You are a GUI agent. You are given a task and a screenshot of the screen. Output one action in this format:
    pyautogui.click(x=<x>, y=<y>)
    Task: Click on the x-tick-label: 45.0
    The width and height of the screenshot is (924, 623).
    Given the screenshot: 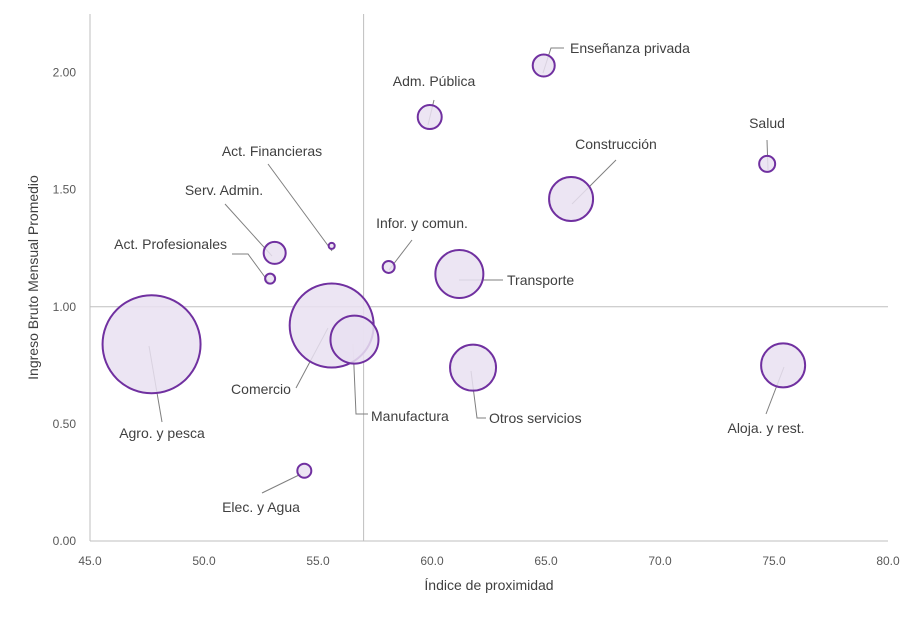 What is the action you would take?
    pyautogui.click(x=90, y=561)
    